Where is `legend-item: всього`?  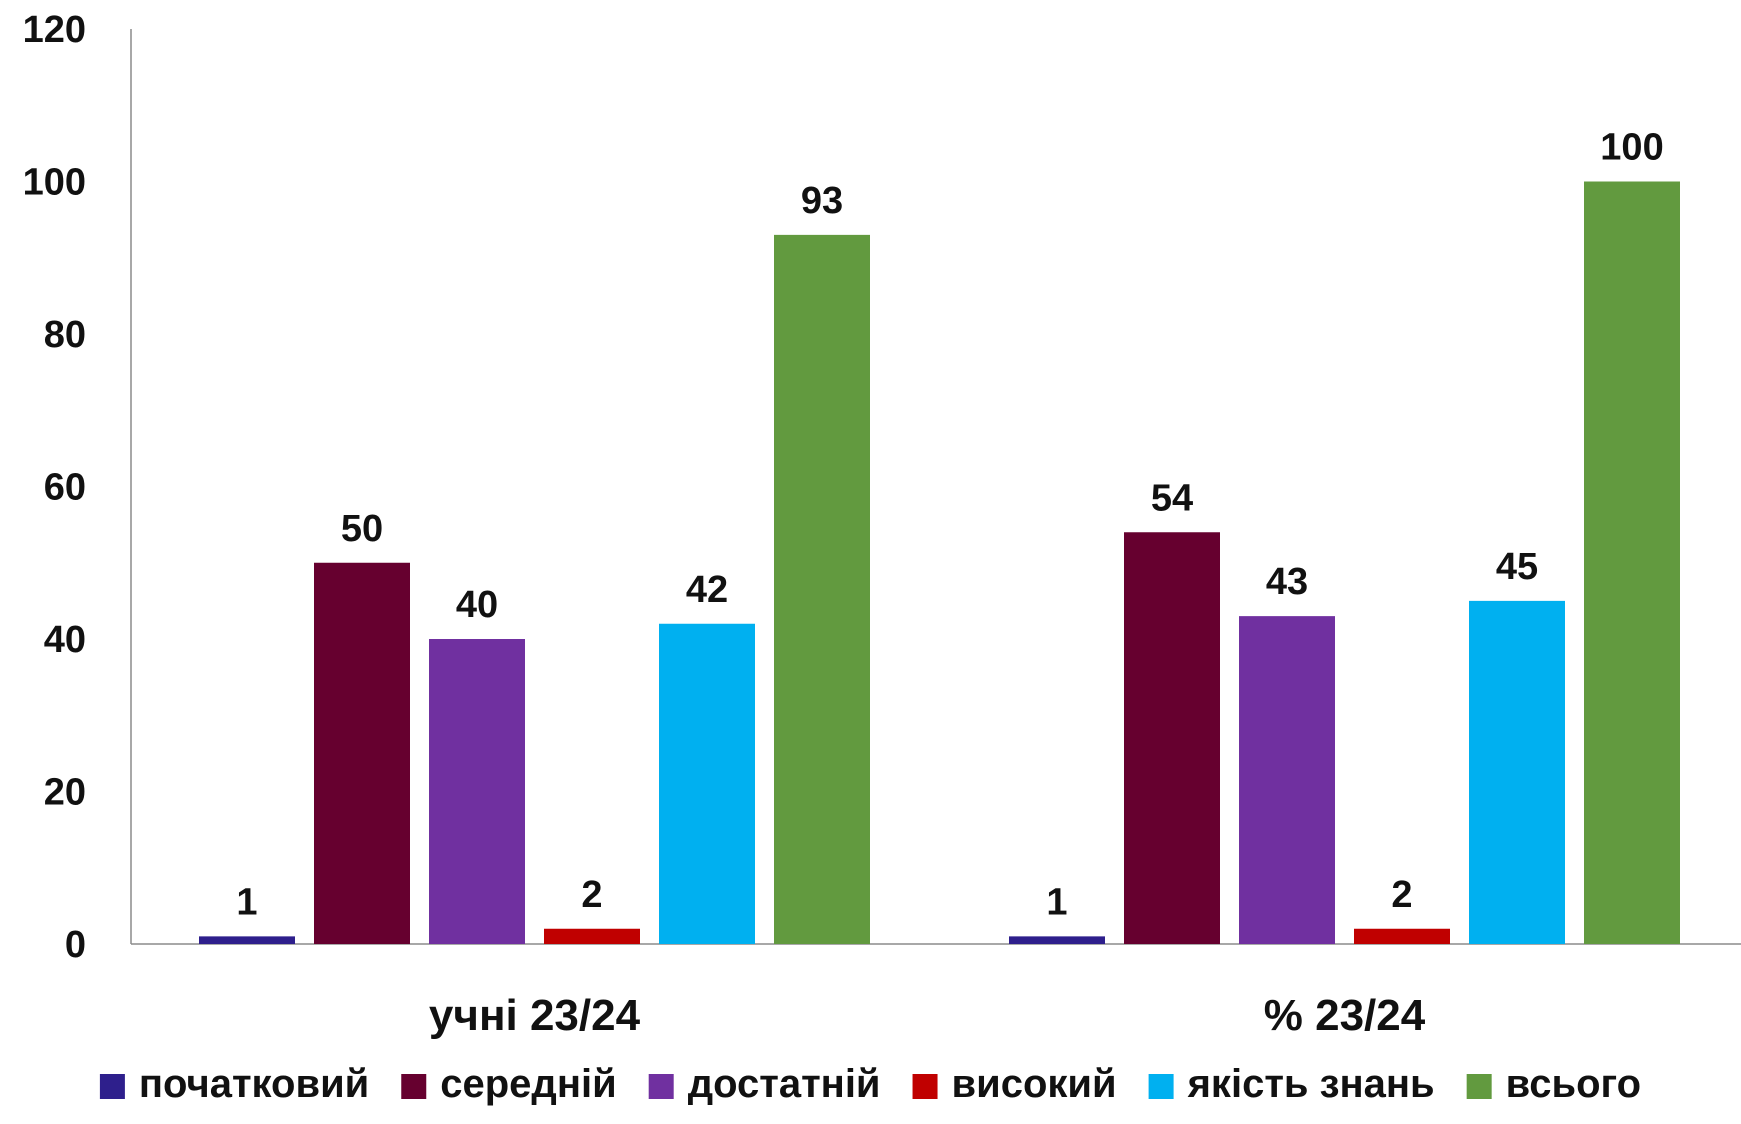 legend-item: всього is located at coordinates (1554, 1084).